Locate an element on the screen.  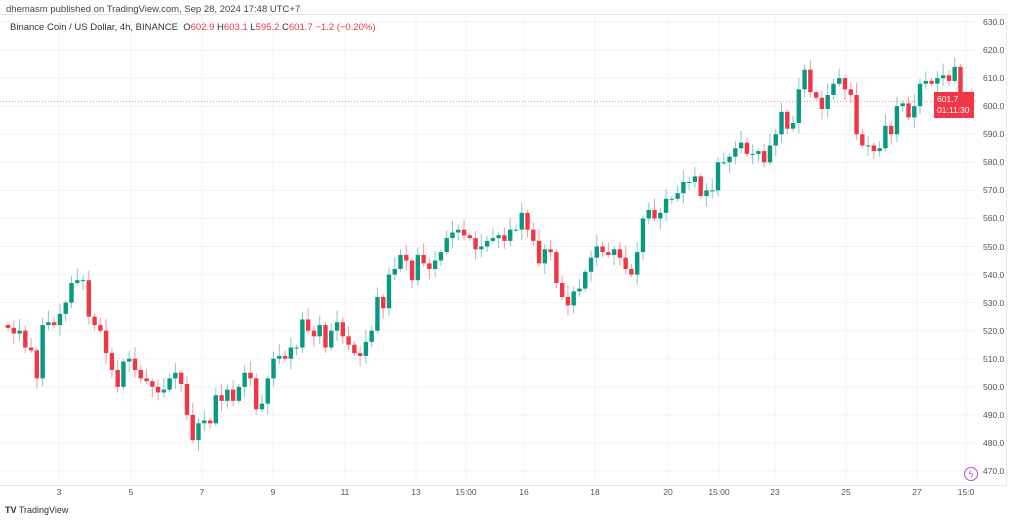
low-label: L is located at coordinates (253, 27).